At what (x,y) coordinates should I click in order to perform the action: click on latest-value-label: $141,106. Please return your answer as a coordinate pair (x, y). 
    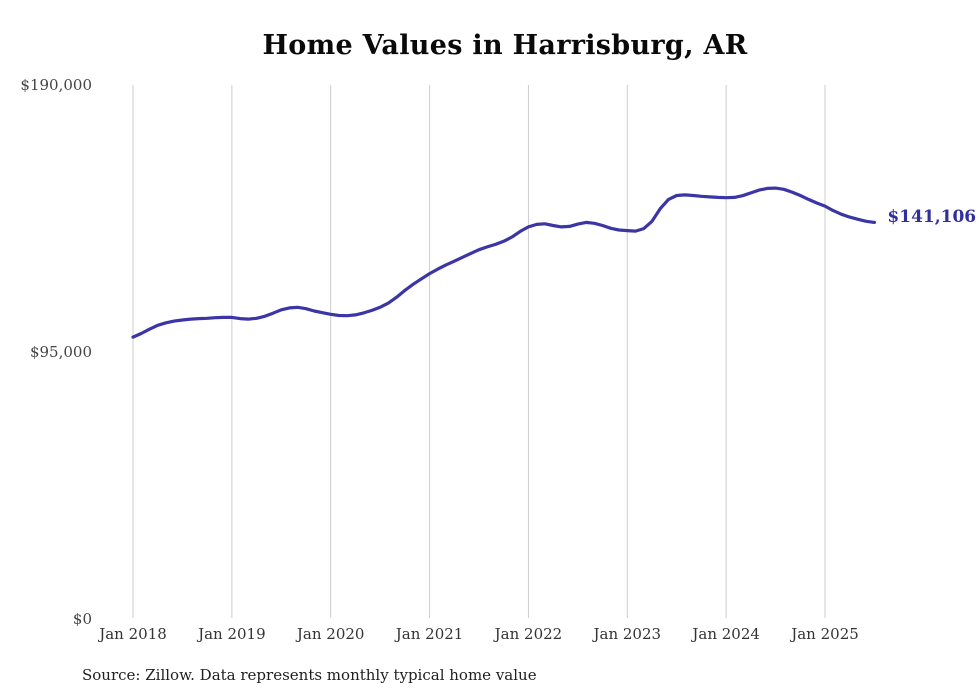
    Looking at the image, I should click on (932, 217).